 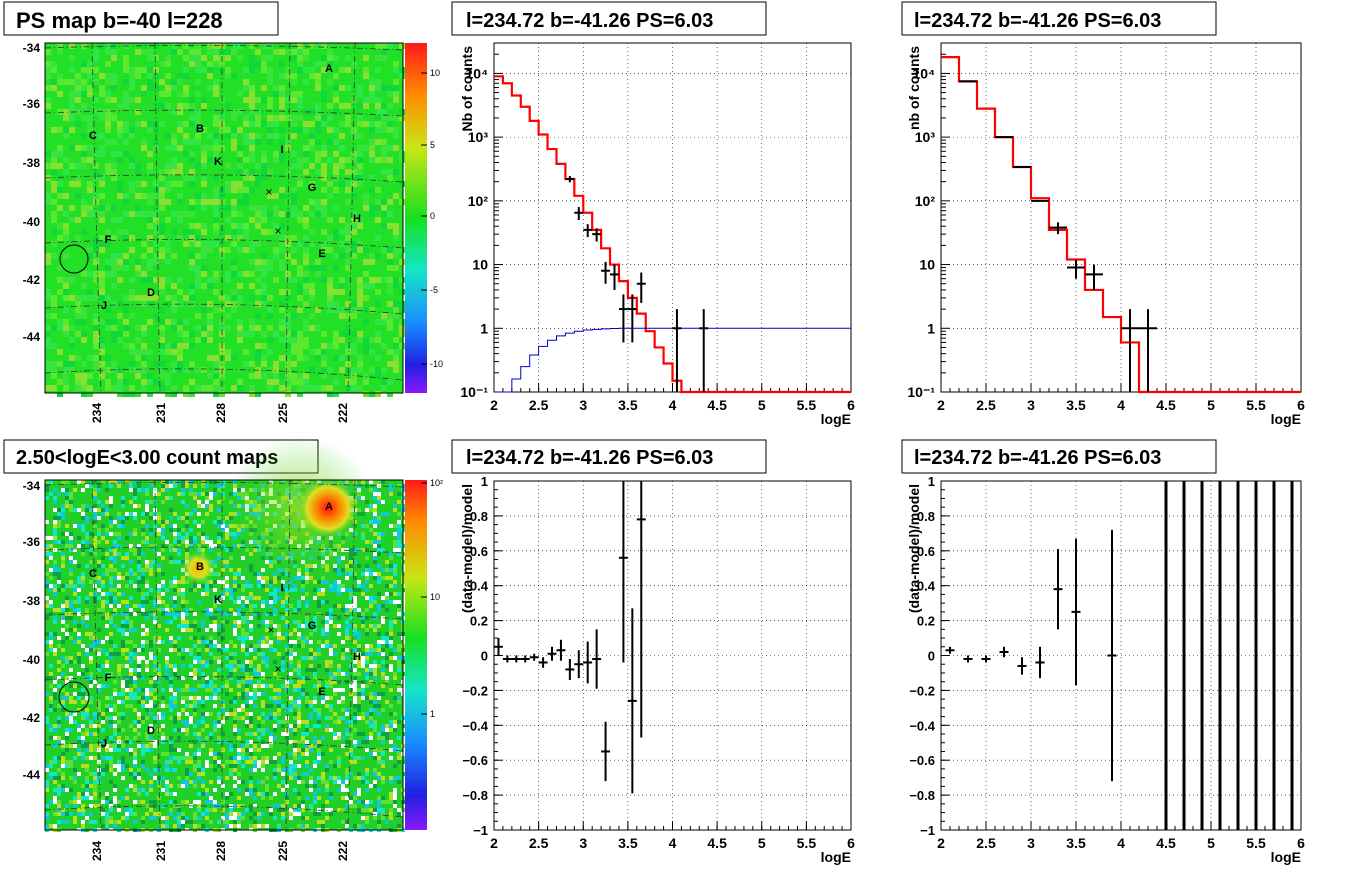 I want to click on colorbar-tick: -10, so click(x=436, y=364).